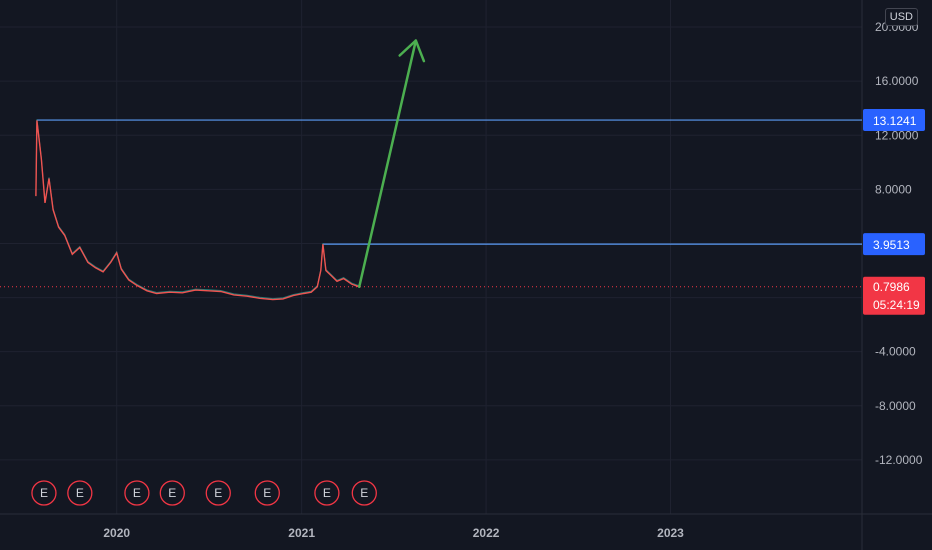 The height and width of the screenshot is (550, 932). I want to click on arrow-layer, so click(392, 164).